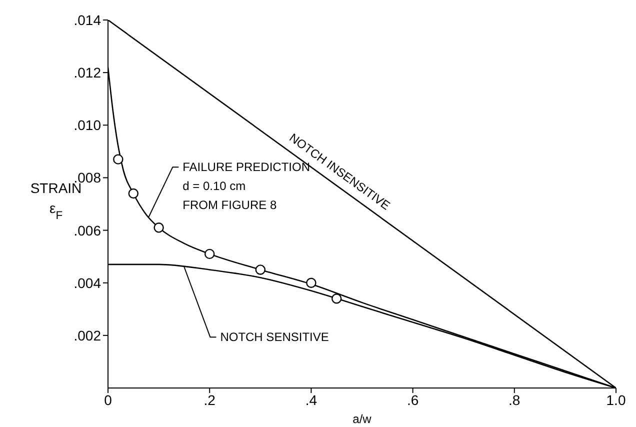 This screenshot has height=427, width=636. What do you see at coordinates (108, 400) in the screenshot?
I see `x-tick-label: 0` at bounding box center [108, 400].